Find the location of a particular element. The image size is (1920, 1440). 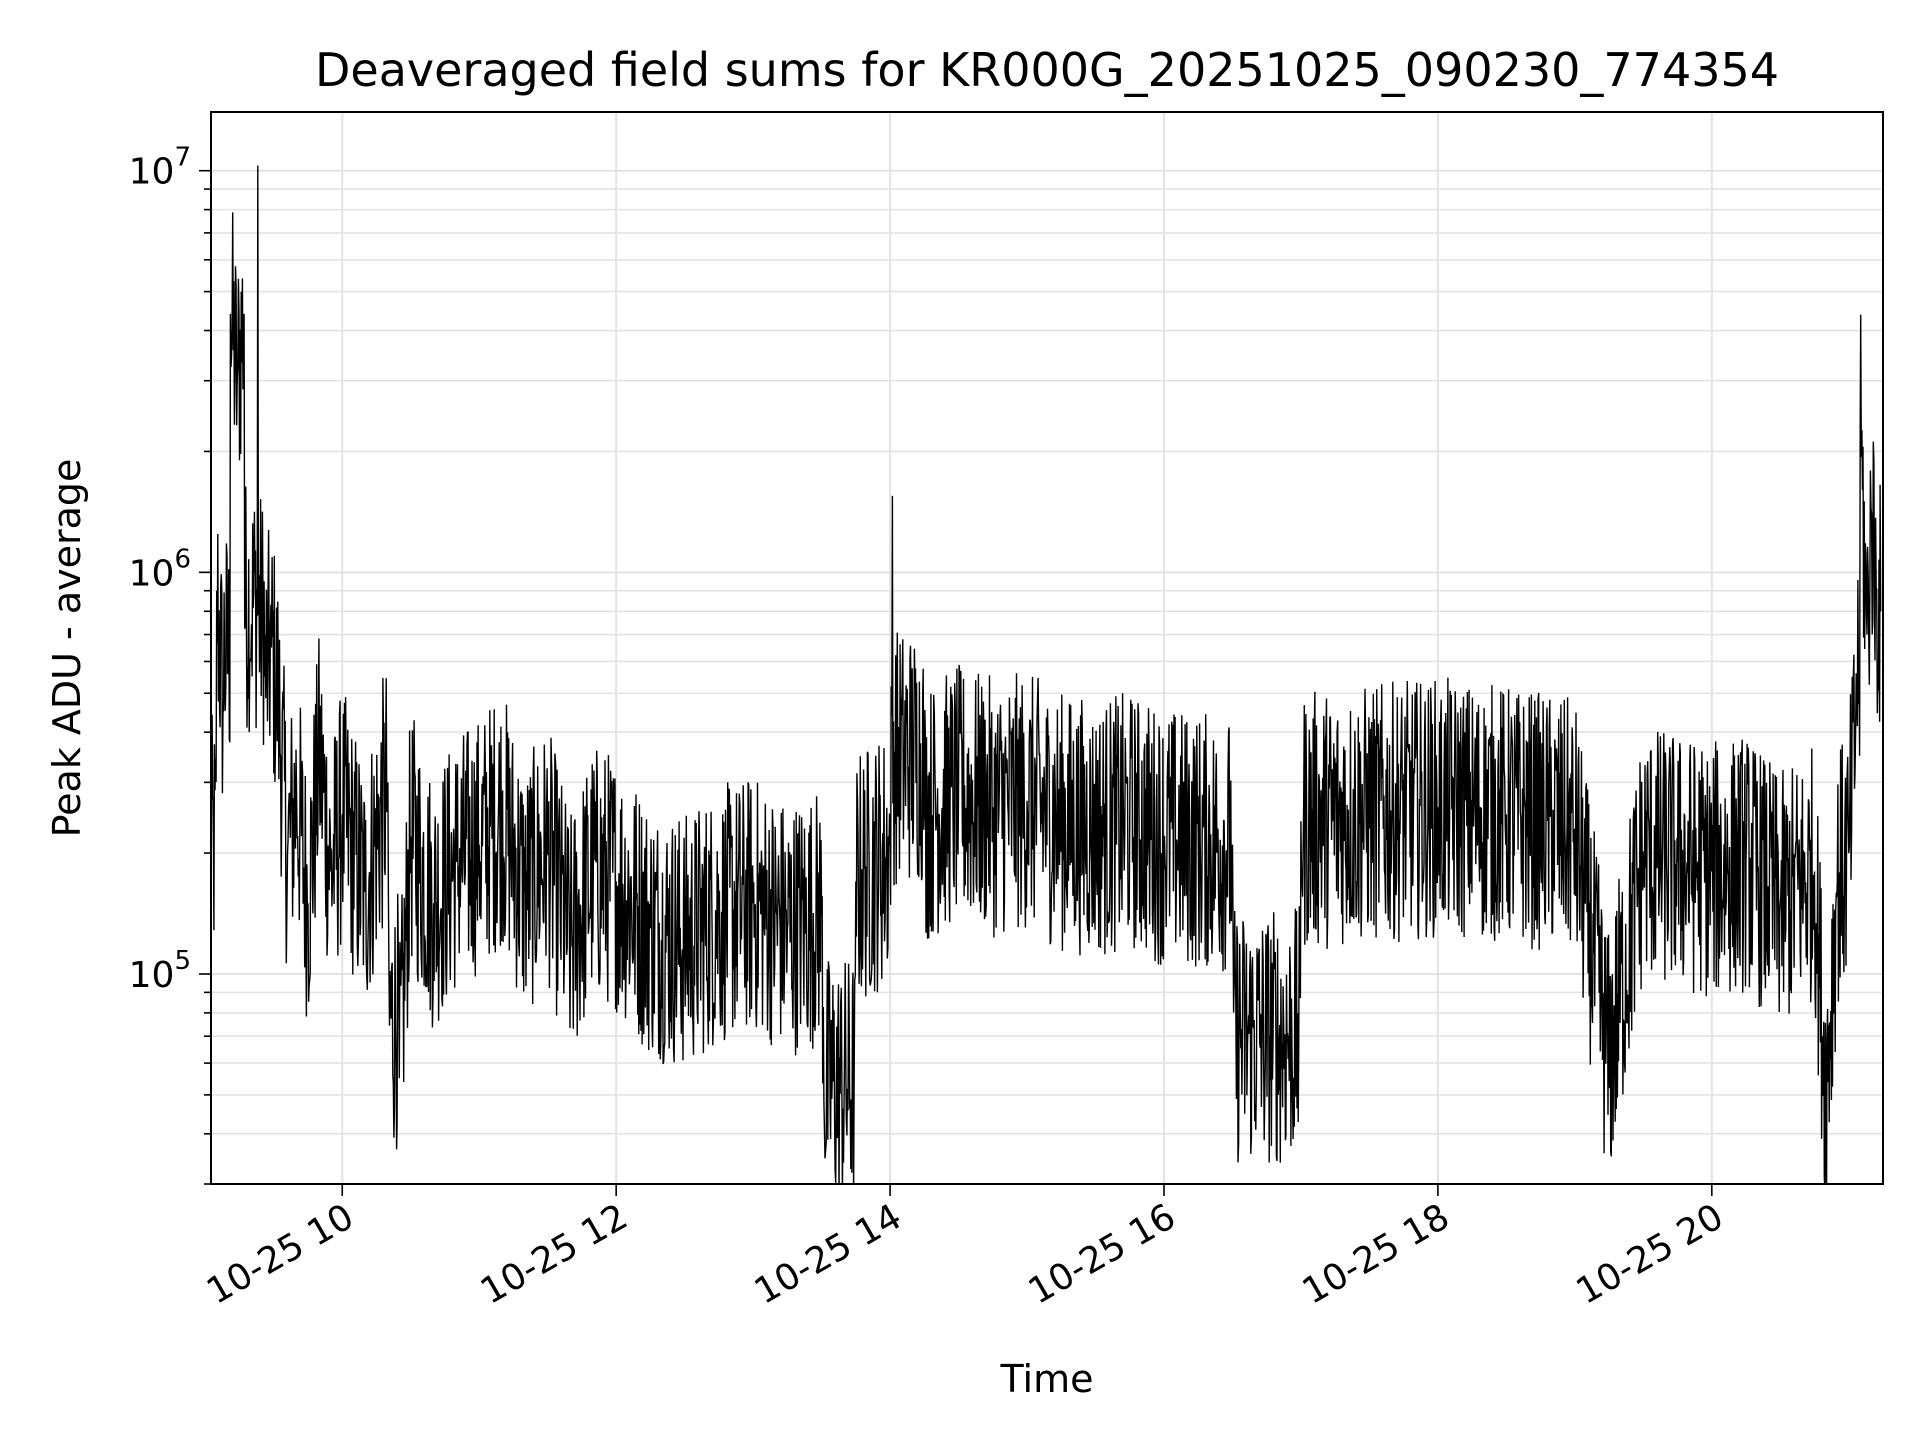

x-tick-label: 10-25 14 is located at coordinates (828, 1254).